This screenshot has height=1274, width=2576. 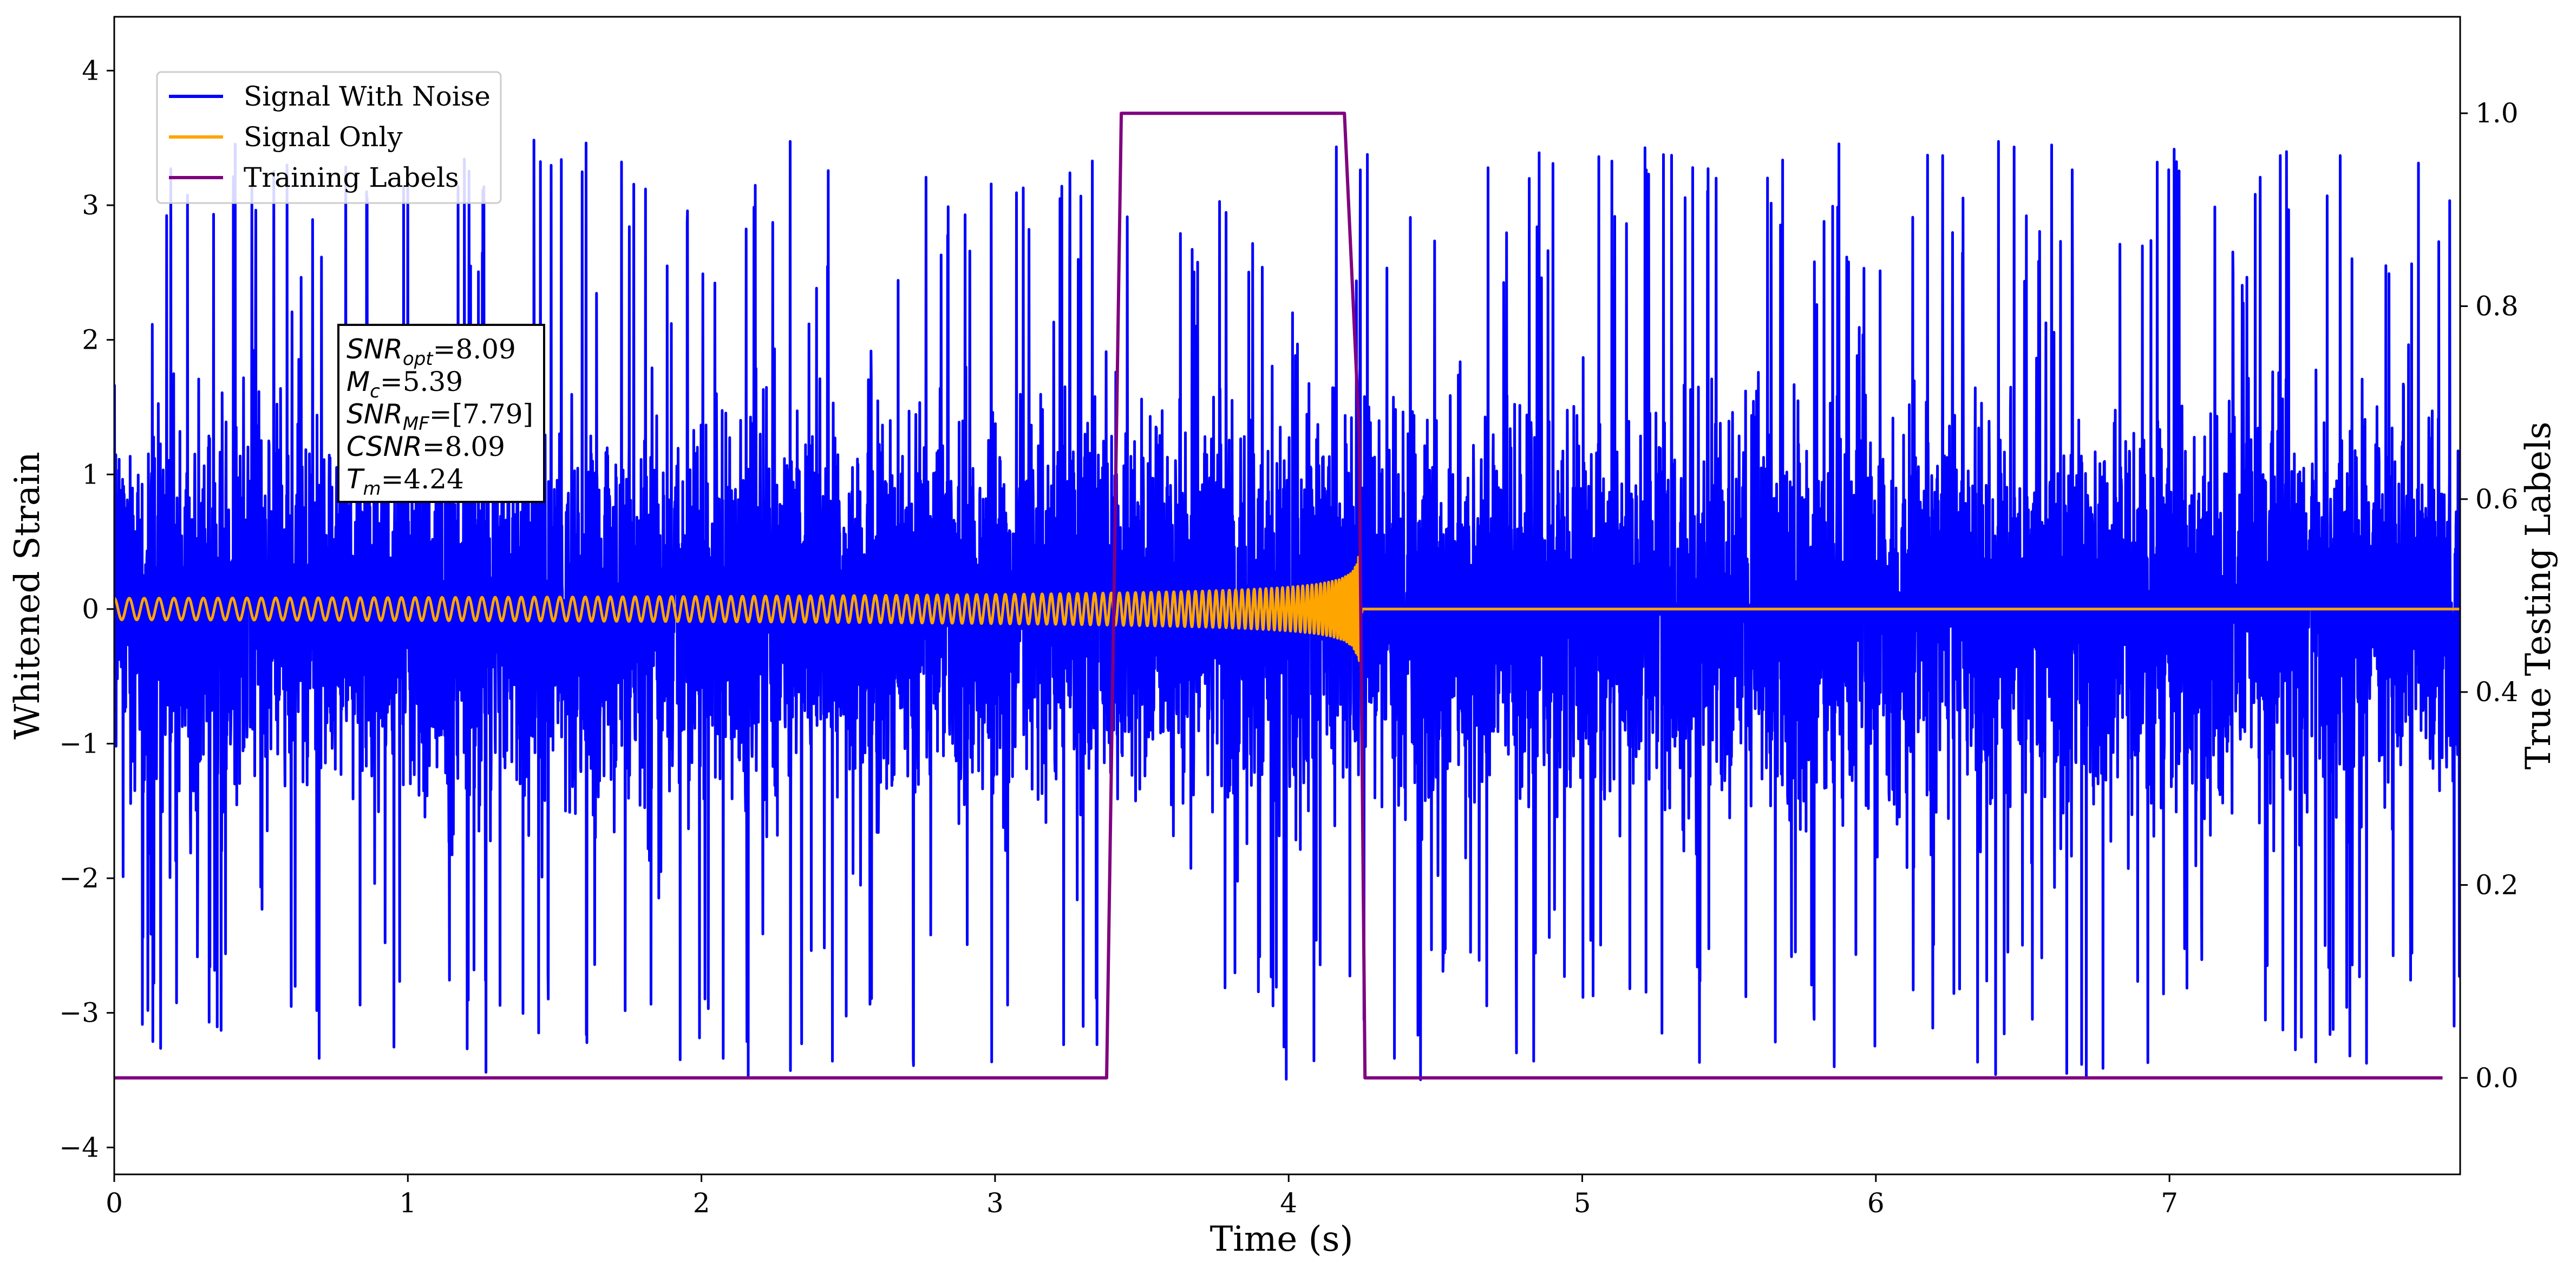 I want to click on annotation-csnr: CSNR=8.09, so click(x=426, y=446).